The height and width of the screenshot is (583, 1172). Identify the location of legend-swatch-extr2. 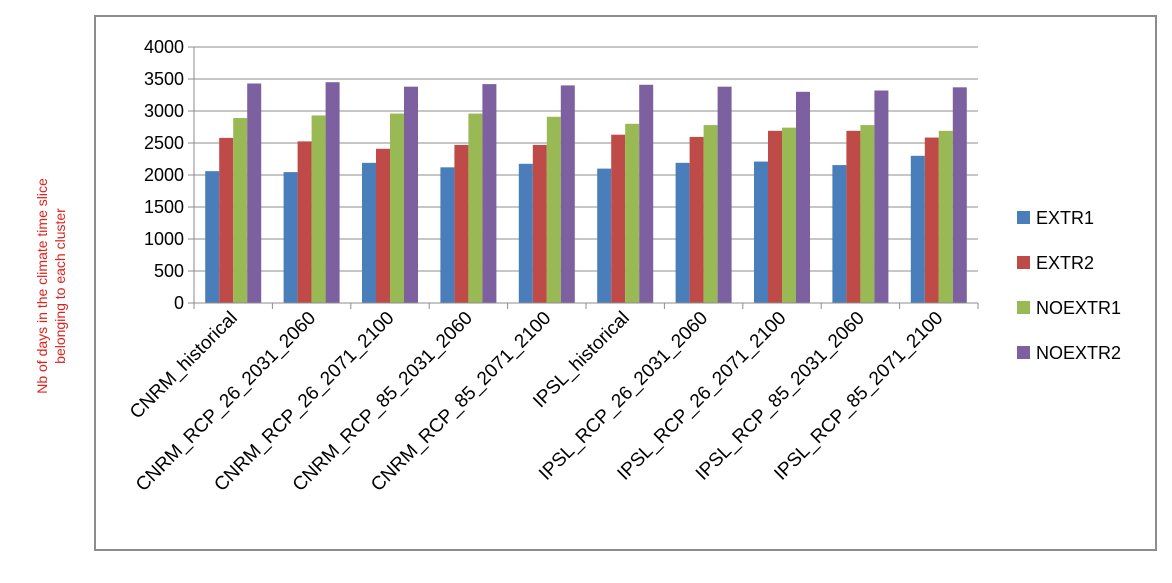
(1023, 262).